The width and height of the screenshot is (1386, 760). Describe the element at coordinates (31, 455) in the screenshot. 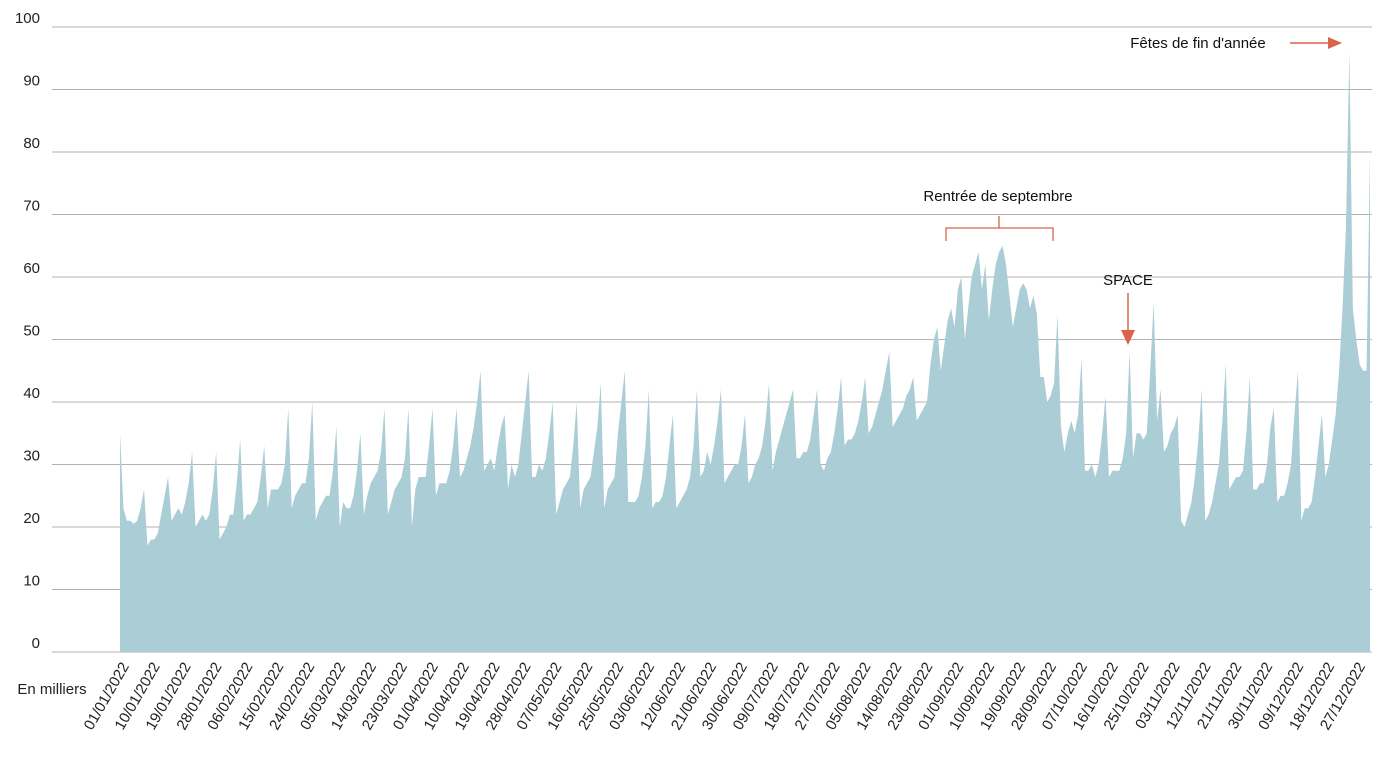

I see `y-tick-label: 30` at that location.